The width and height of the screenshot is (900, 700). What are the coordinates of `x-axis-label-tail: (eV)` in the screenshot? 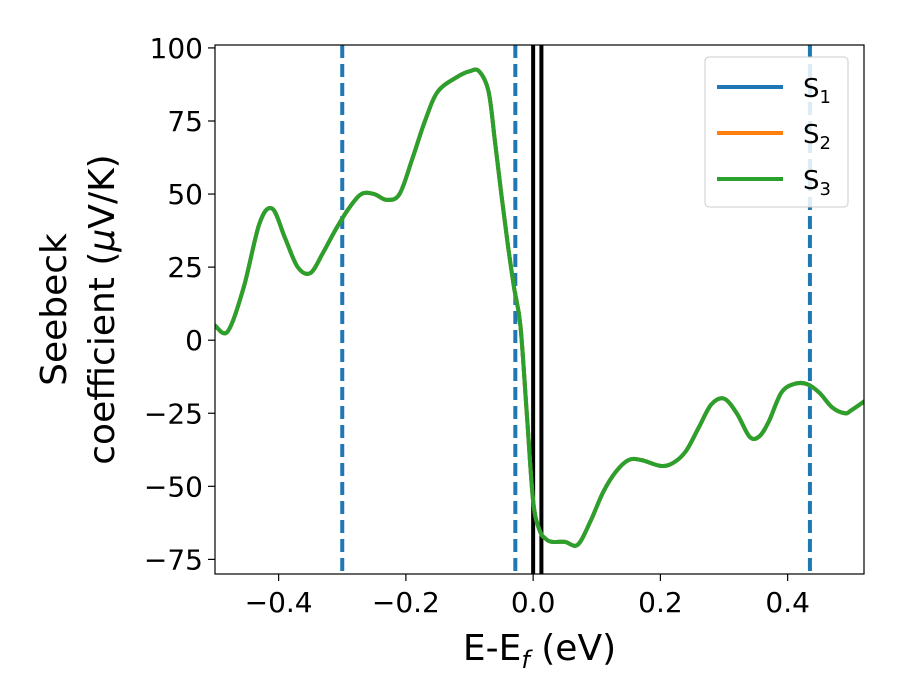 It's located at (573, 648).